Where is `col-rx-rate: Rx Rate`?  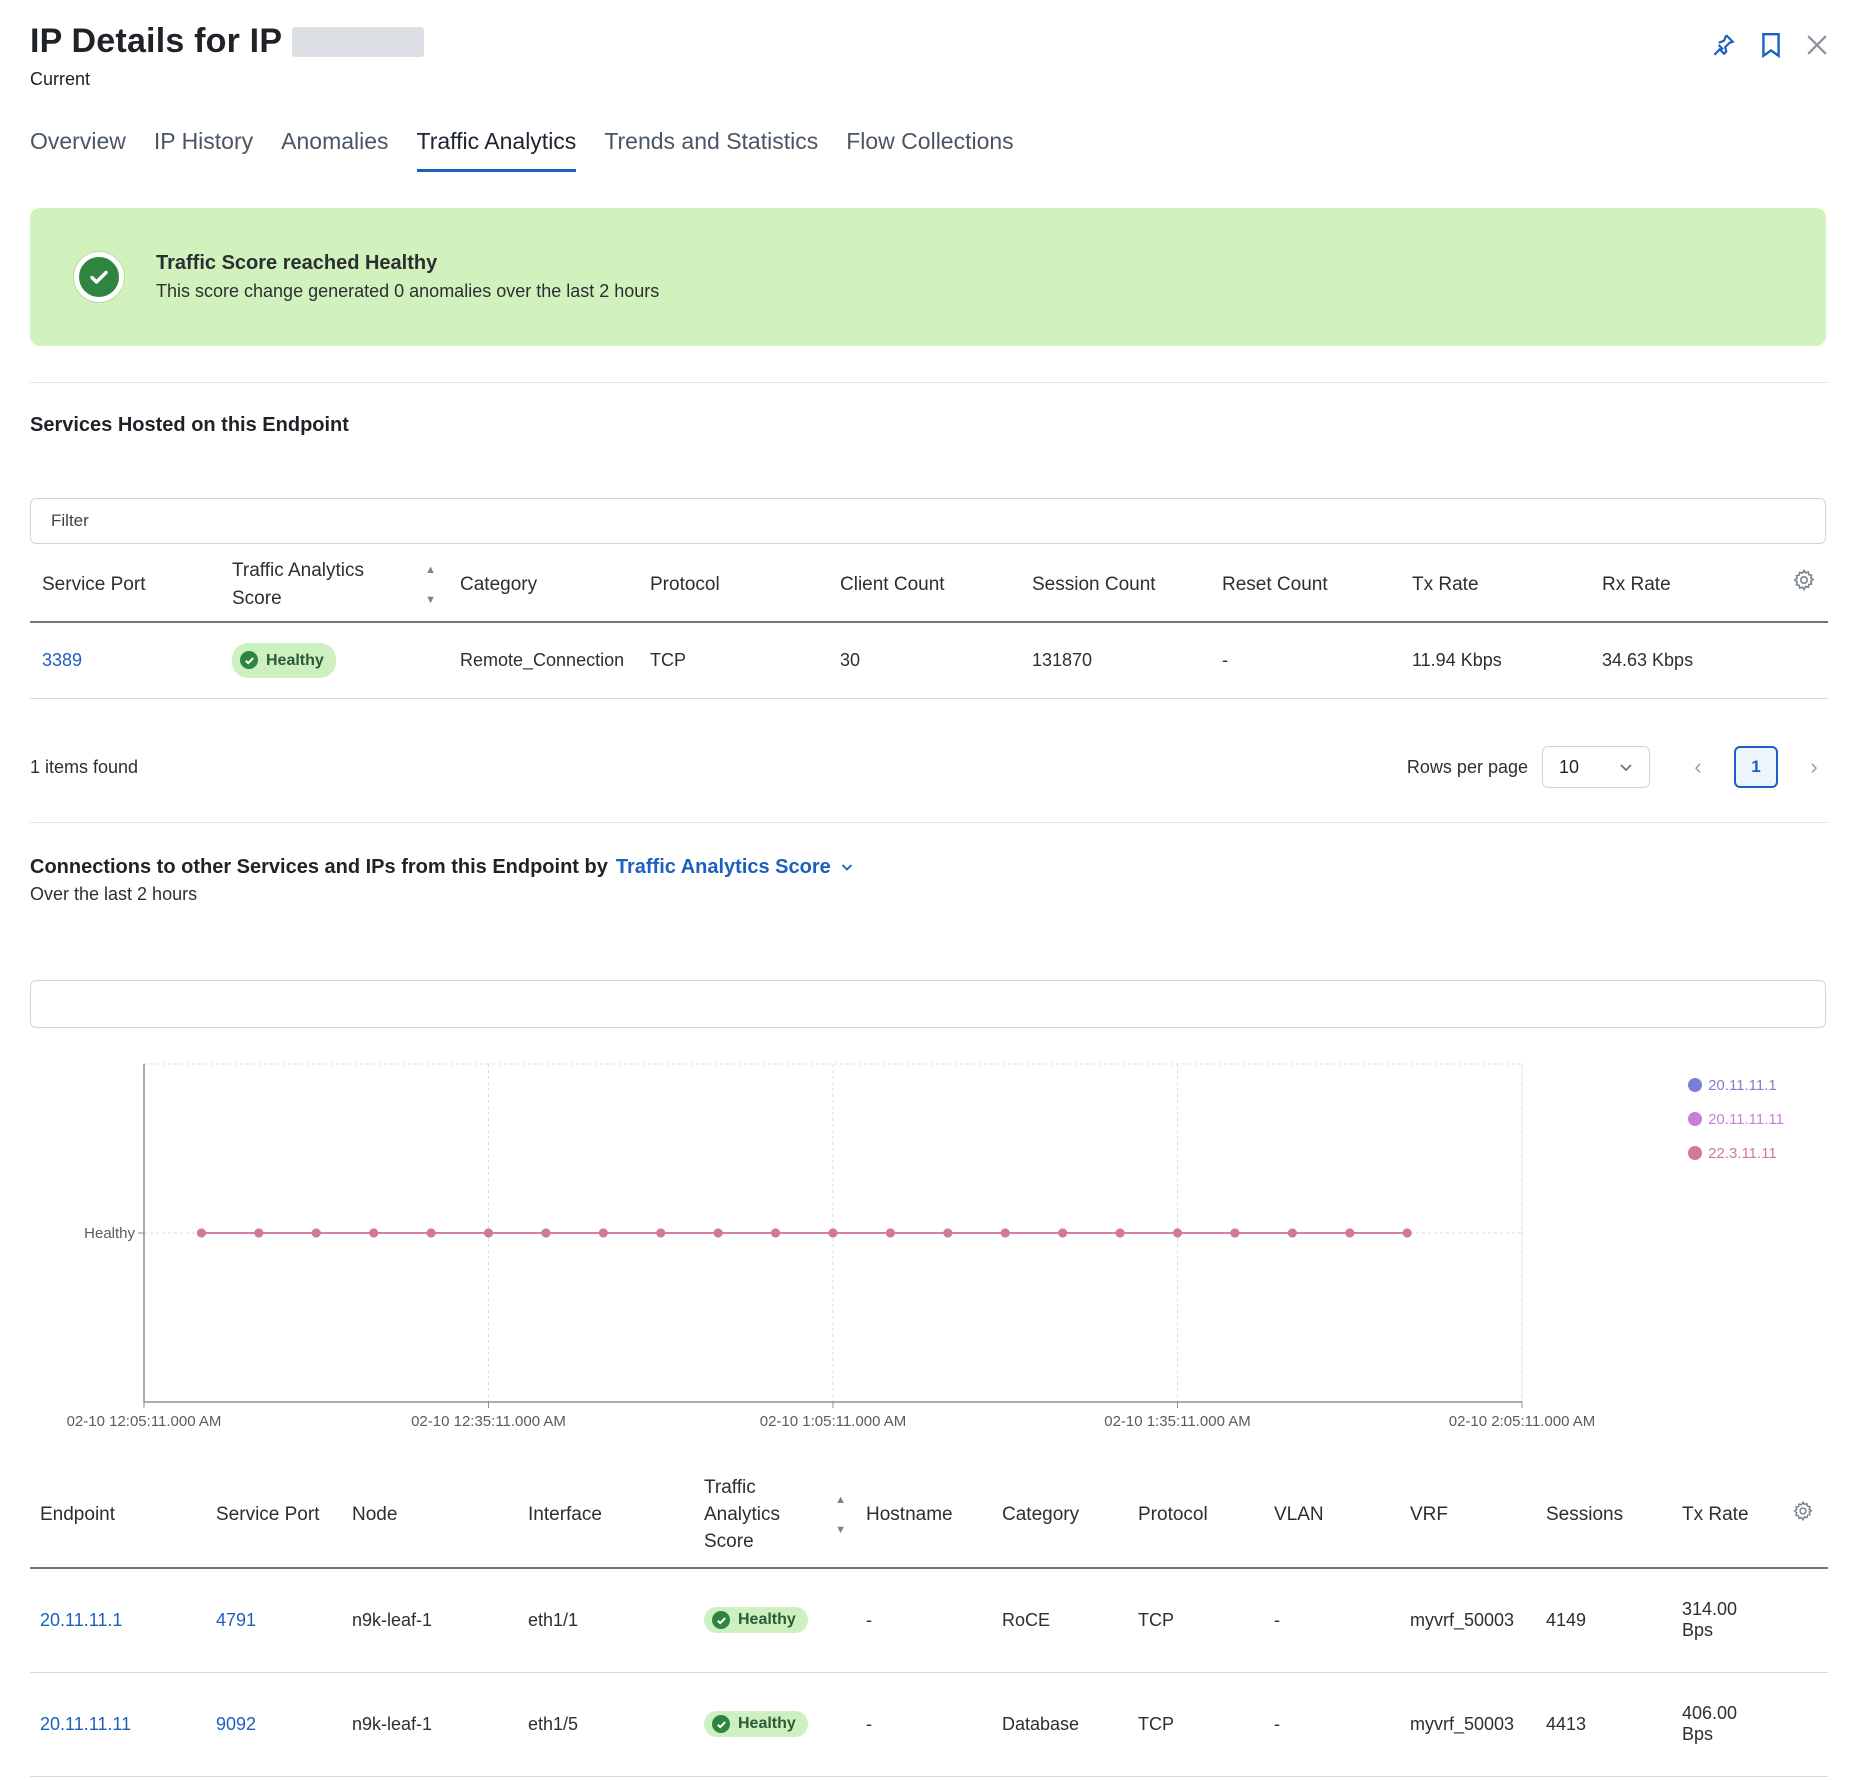
col-rx-rate: Rx Rate is located at coordinates (1685, 585).